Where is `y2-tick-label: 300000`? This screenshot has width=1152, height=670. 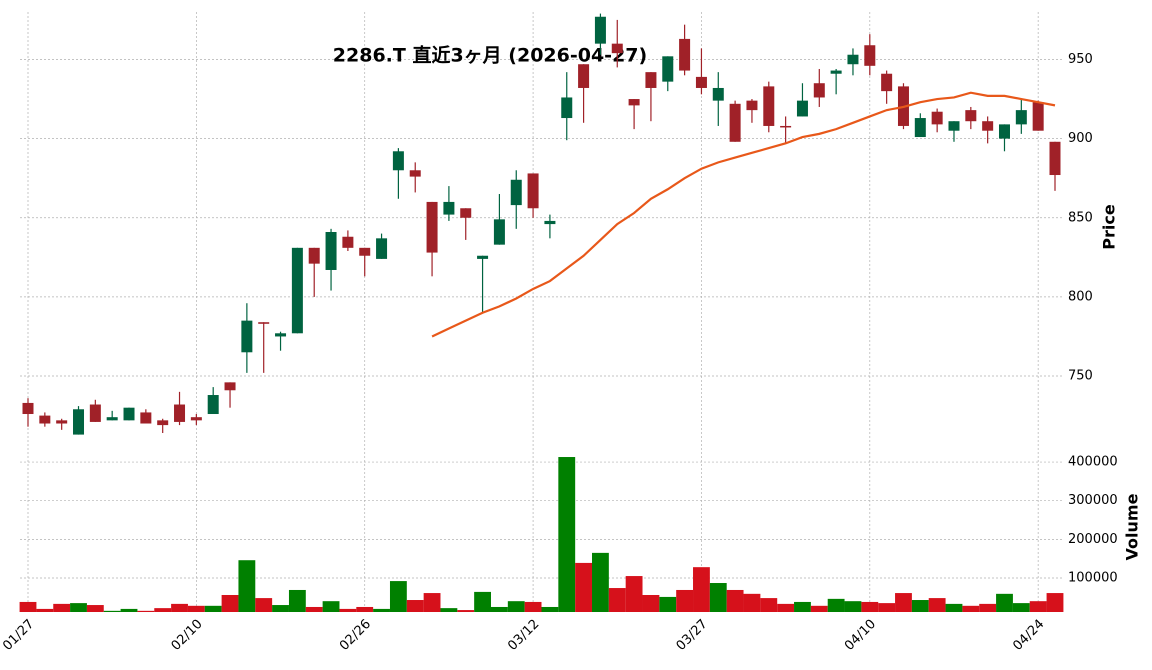 y2-tick-label: 300000 is located at coordinates (1093, 500).